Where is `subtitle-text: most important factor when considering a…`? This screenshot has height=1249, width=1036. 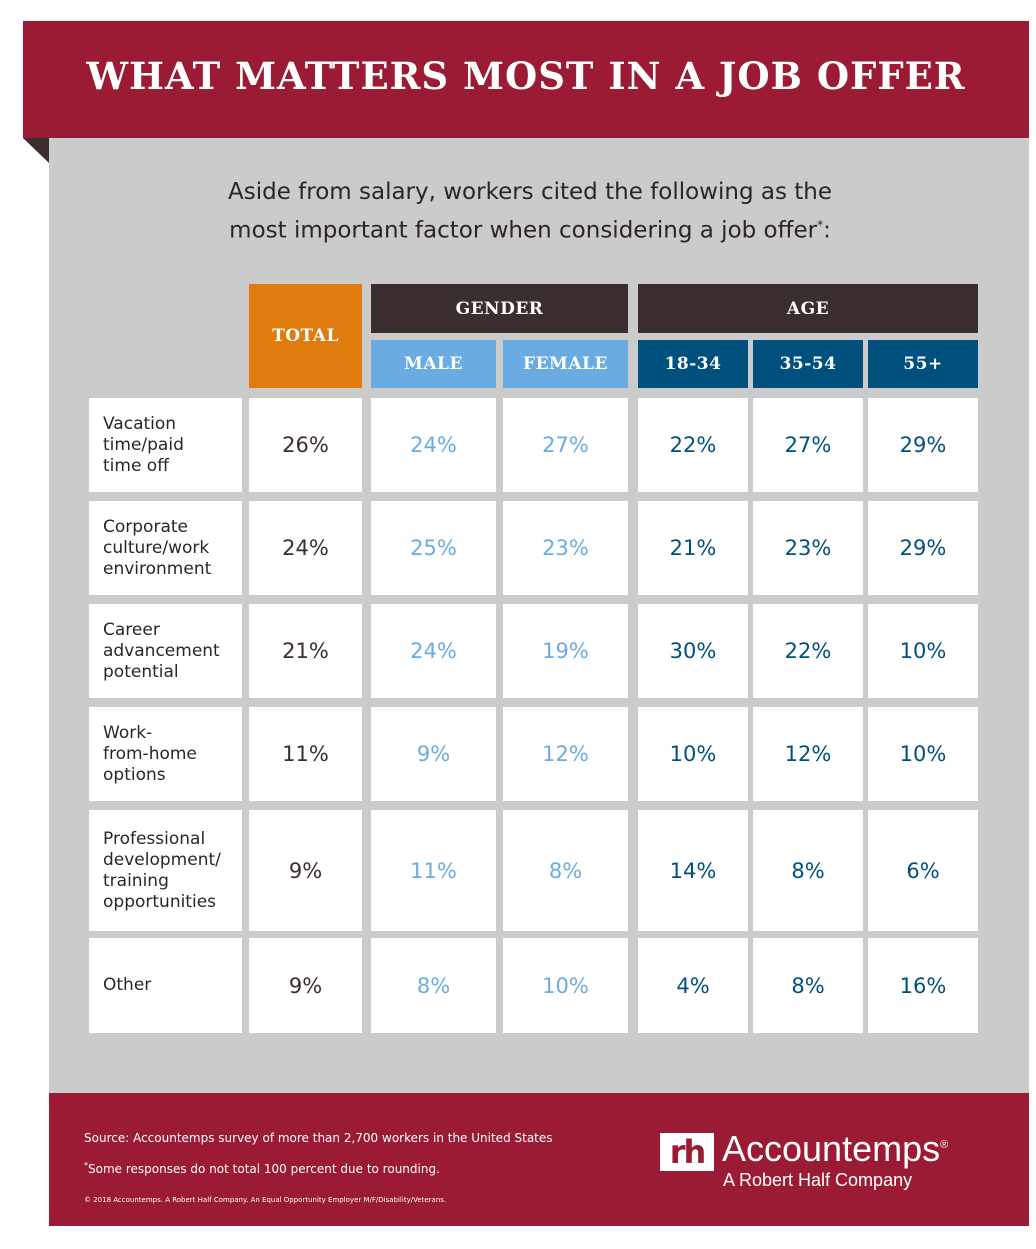 subtitle-text: most important factor when considering a… is located at coordinates (523, 230).